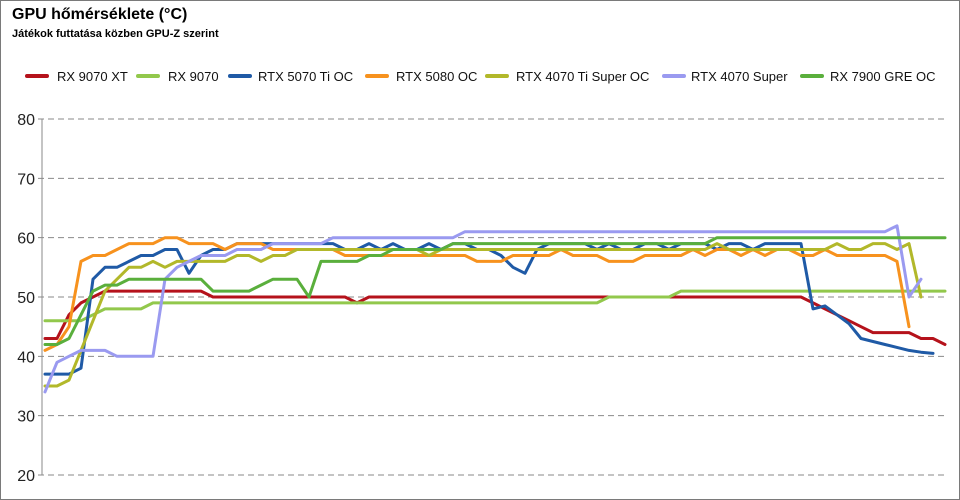 The width and height of the screenshot is (960, 500). What do you see at coordinates (115, 34) in the screenshot?
I see `chart-subtitle: Játékok futtatása közben GPU-Z szerint` at bounding box center [115, 34].